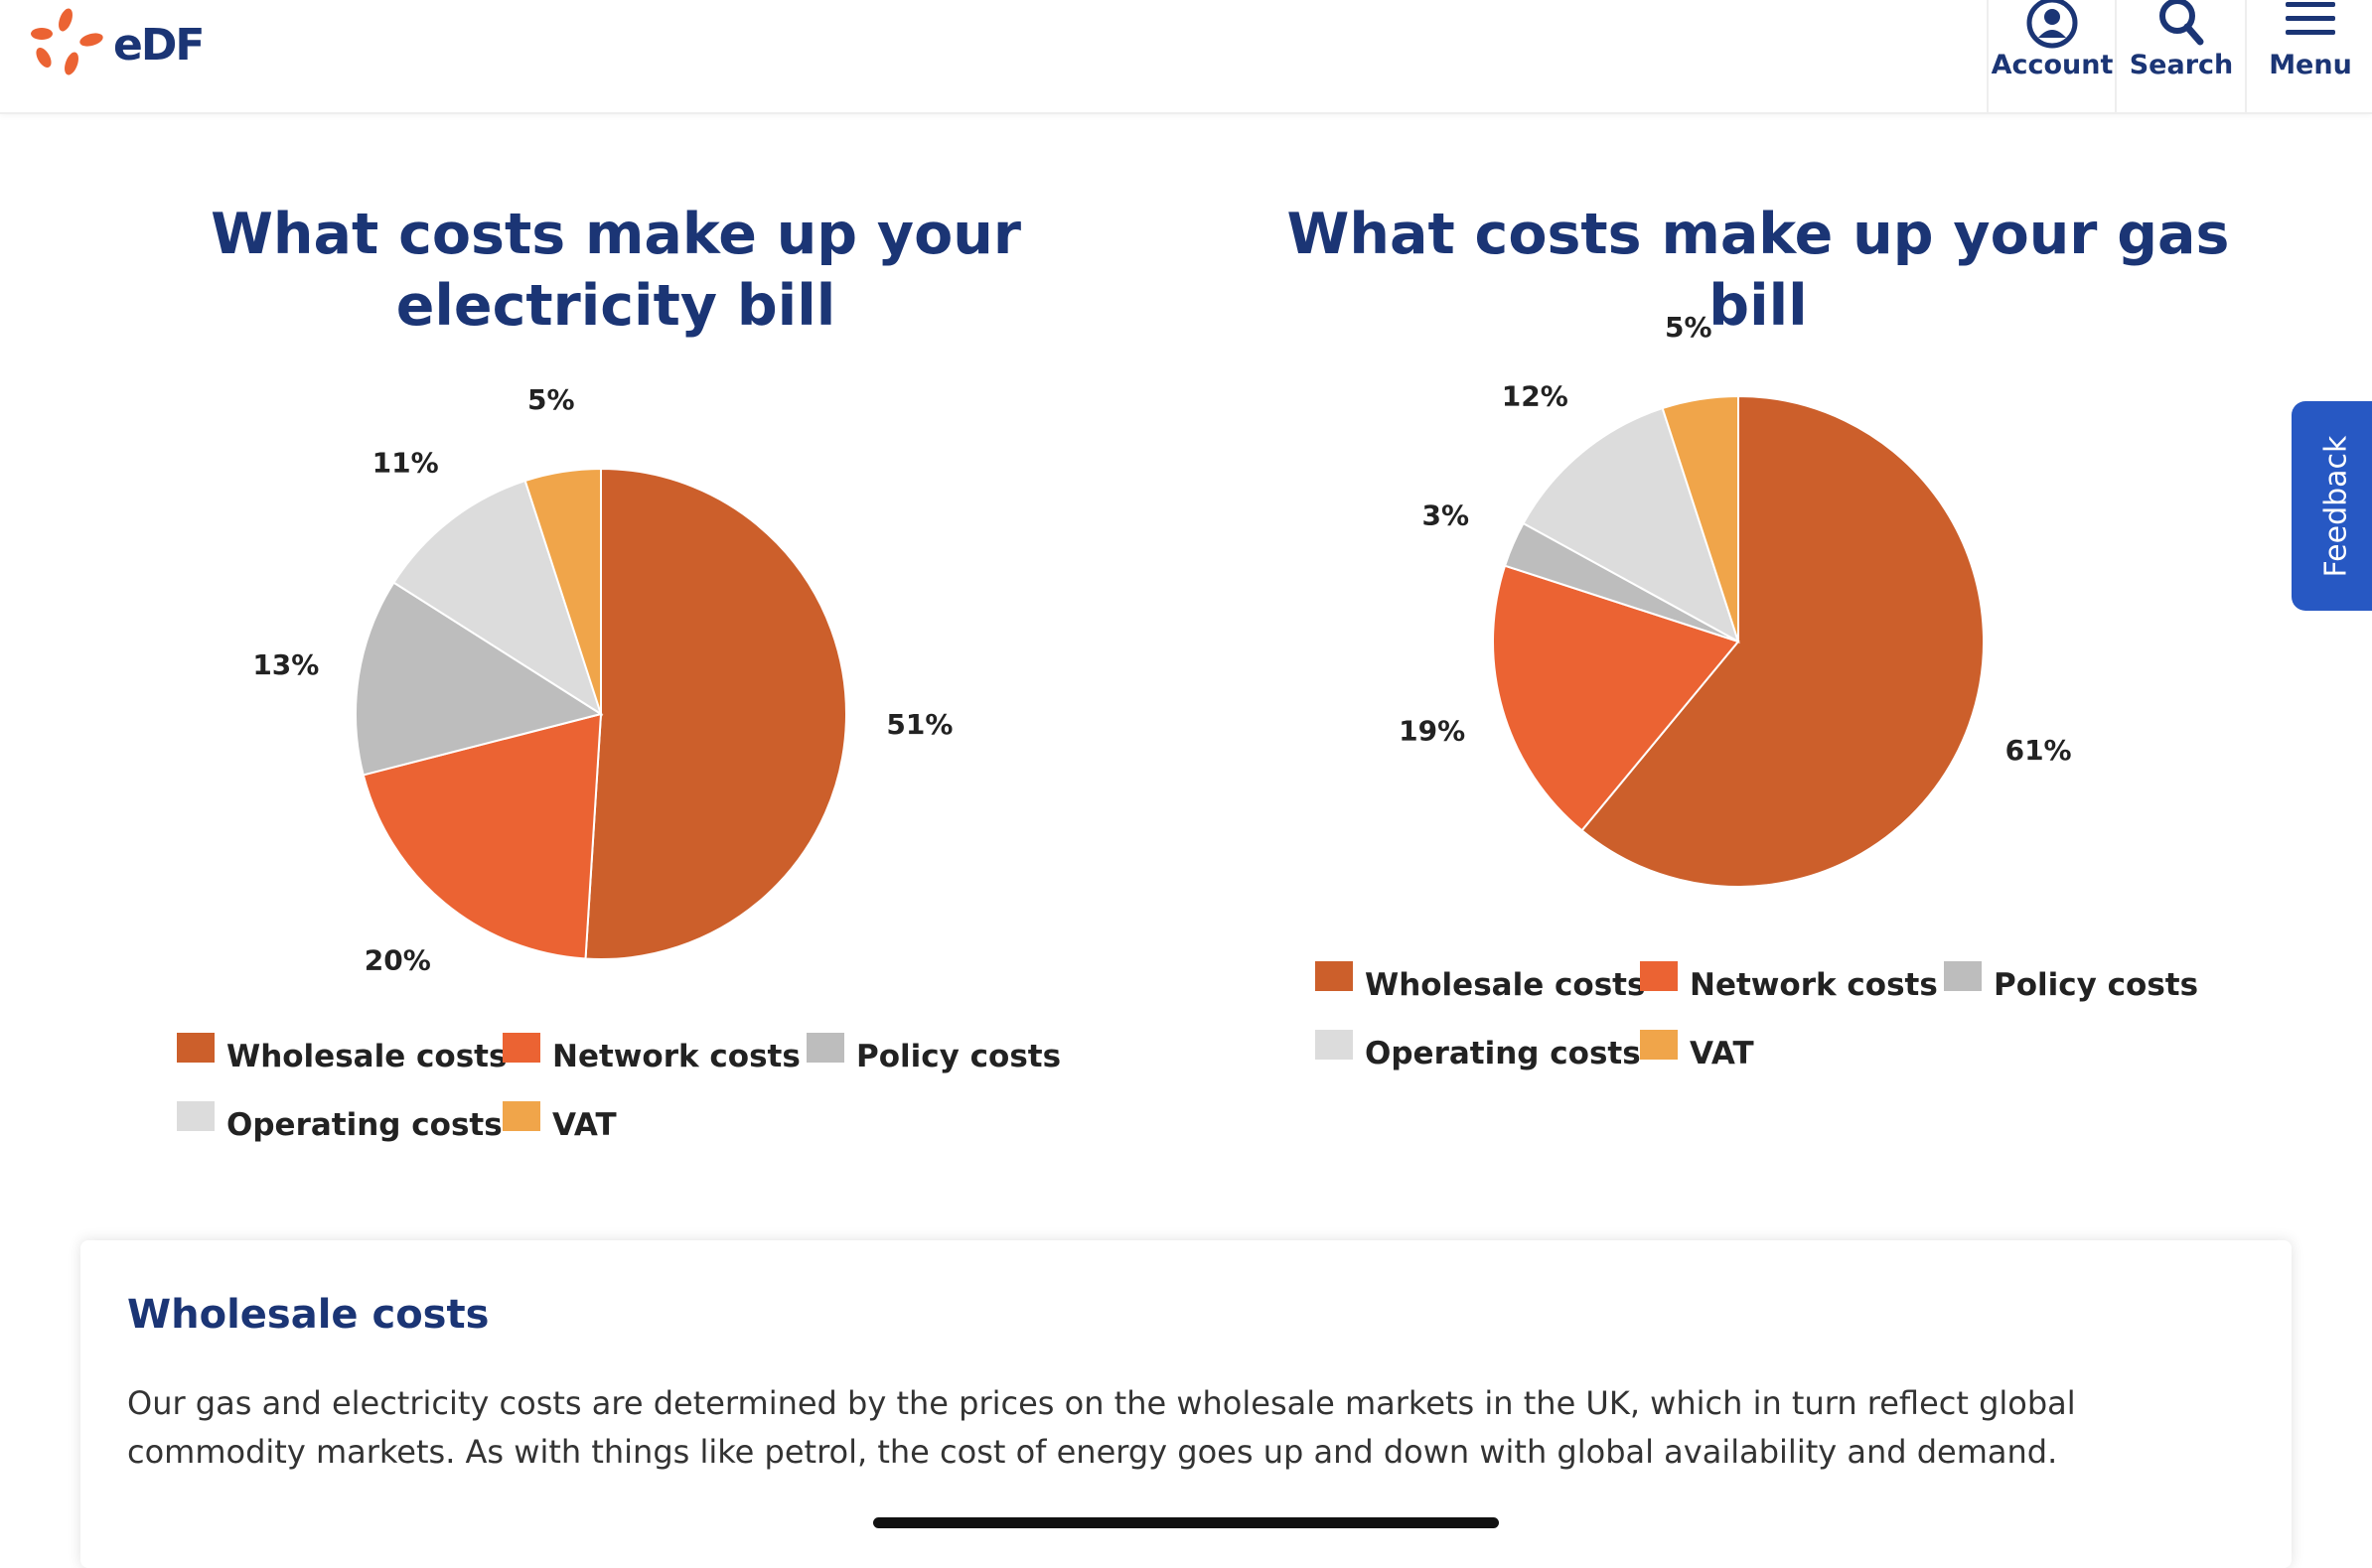 Image resolution: width=2372 pixels, height=1568 pixels. I want to click on menu-button: Menu, so click(2309, 56).